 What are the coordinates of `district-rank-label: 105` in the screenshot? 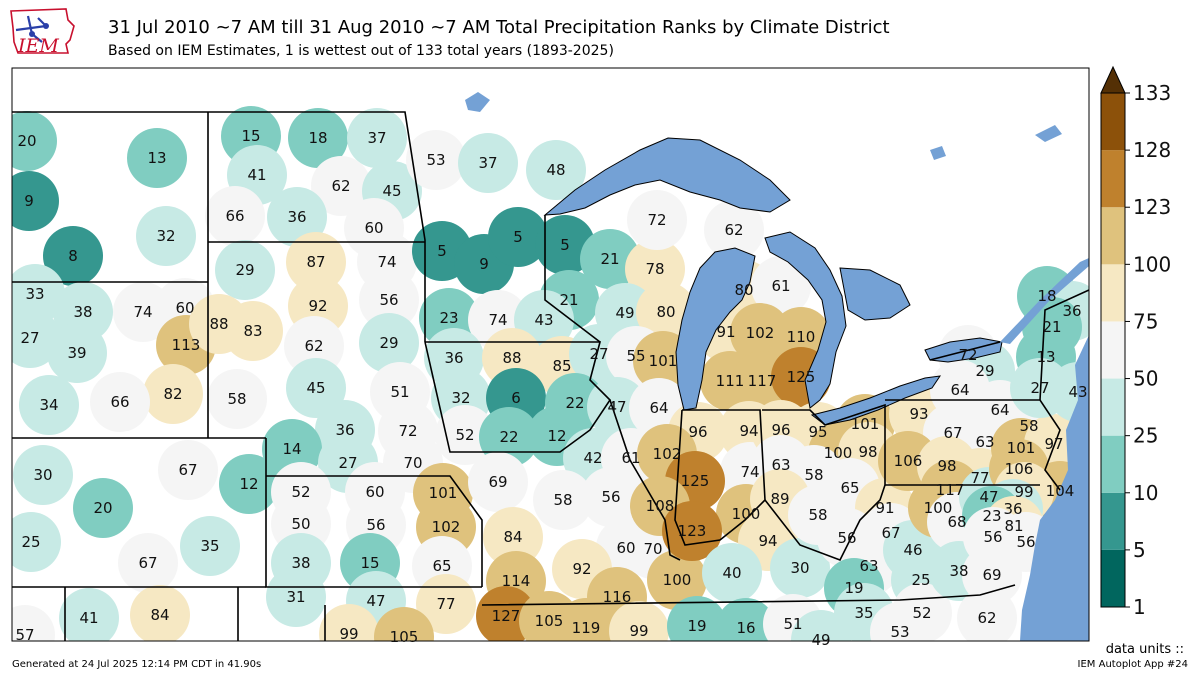 It's located at (404, 637).